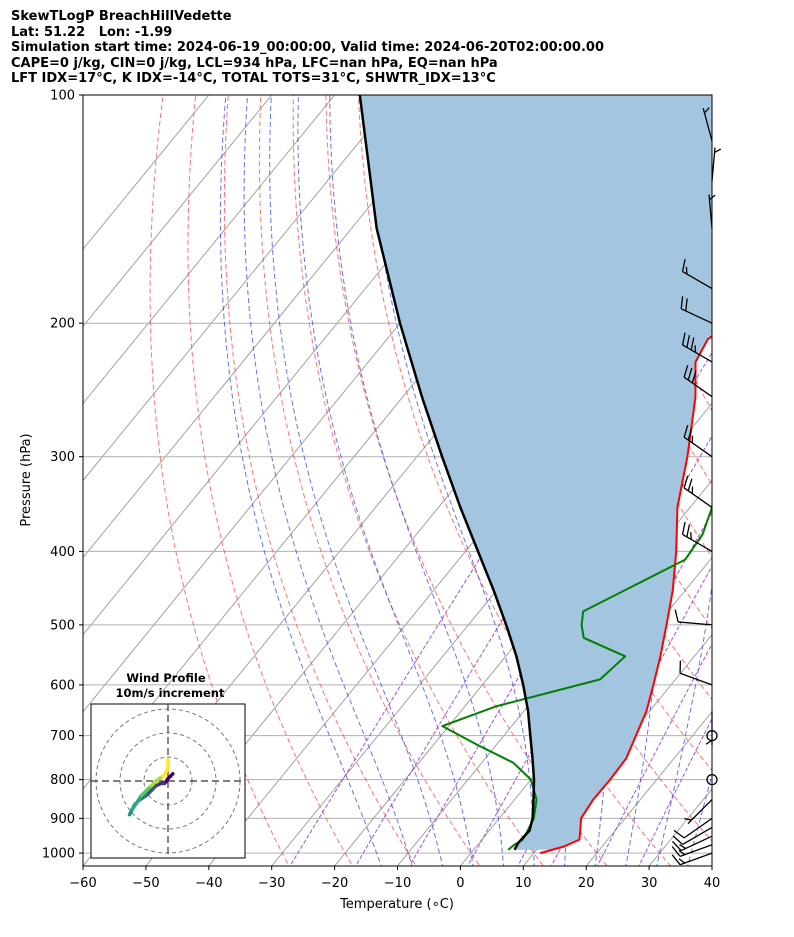 This screenshot has height=937, width=794. I want to click on y-tick-label: 400, so click(62, 552).